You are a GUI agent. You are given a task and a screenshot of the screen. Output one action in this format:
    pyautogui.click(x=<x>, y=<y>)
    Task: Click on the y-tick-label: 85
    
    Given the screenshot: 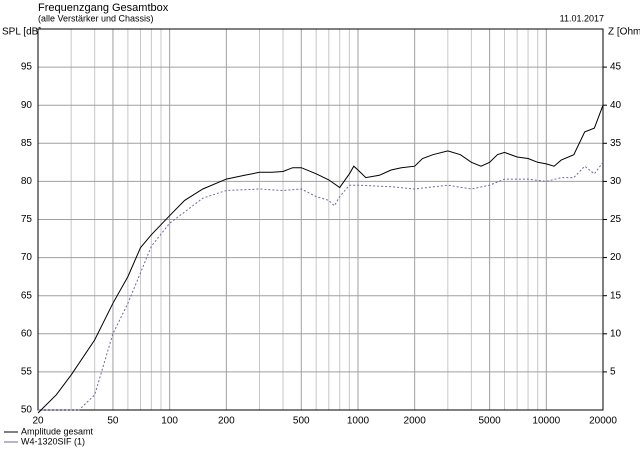 What is the action you would take?
    pyautogui.click(x=27, y=143)
    